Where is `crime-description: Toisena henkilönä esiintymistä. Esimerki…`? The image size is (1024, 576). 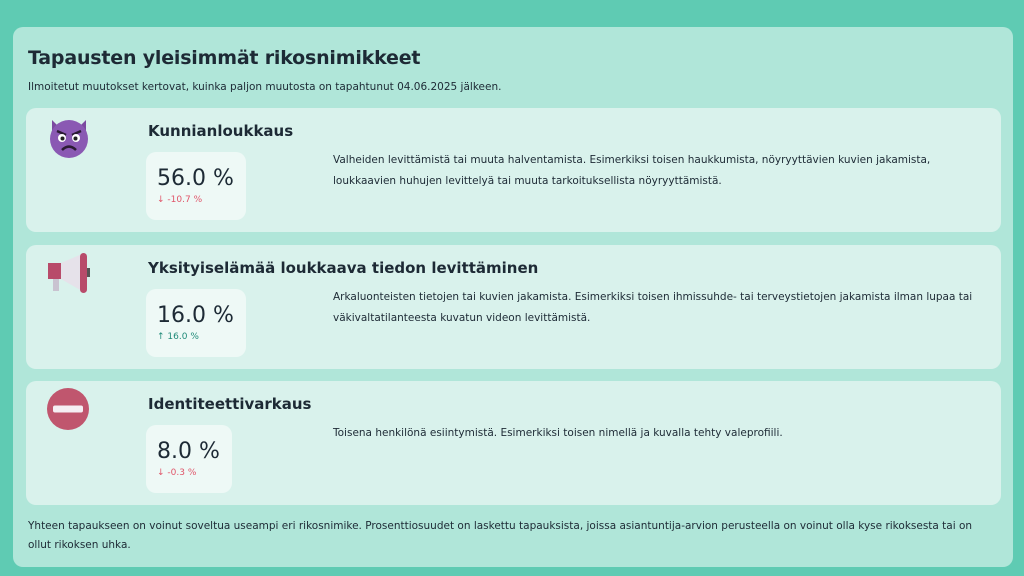
crime-description: Toisena henkilönä esiintymistä. Esimerki… is located at coordinates (558, 433).